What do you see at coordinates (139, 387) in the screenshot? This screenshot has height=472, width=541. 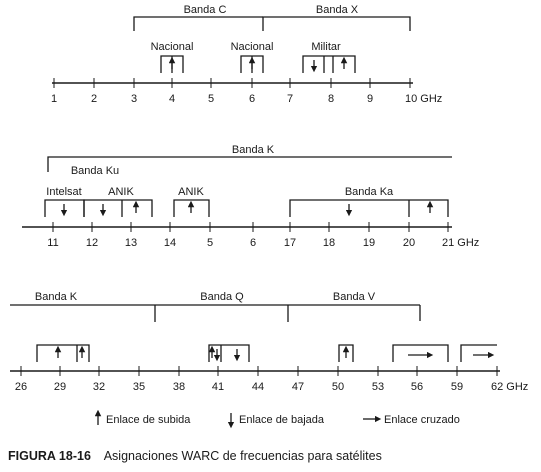 I see `tick-label: 35` at bounding box center [139, 387].